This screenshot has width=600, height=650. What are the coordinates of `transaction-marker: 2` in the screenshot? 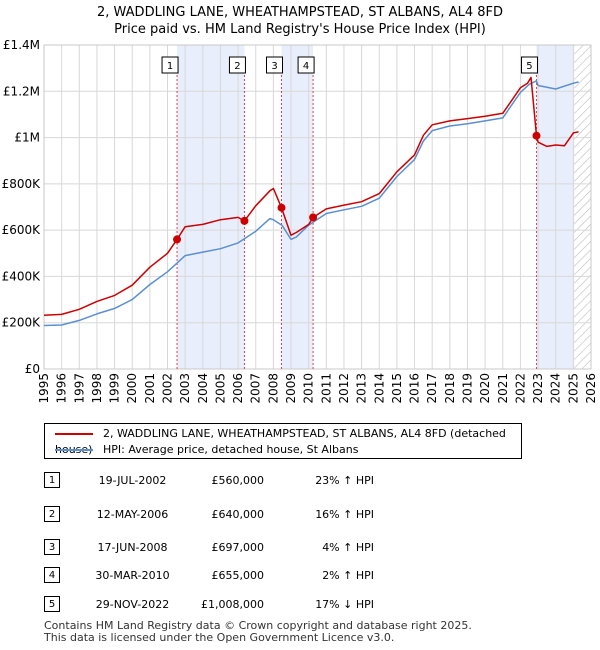 It's located at (237, 65).